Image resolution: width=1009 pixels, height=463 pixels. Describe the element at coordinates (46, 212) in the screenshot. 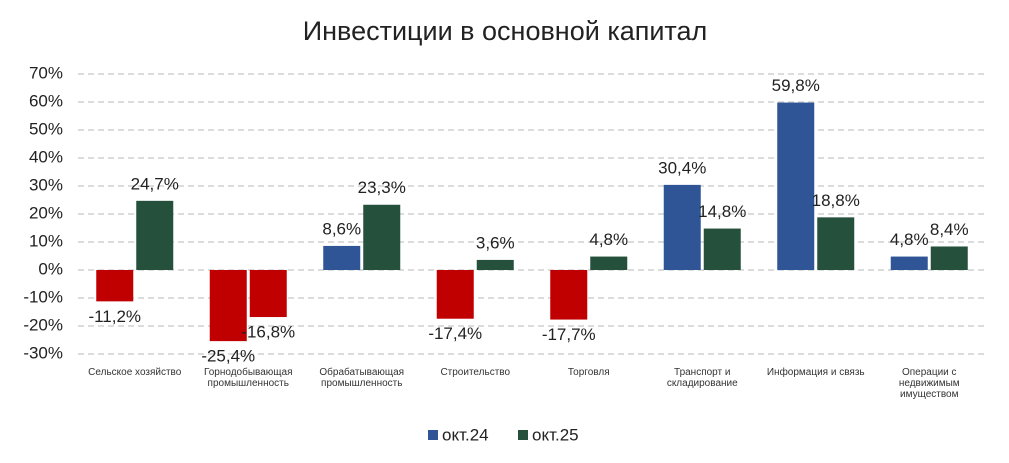

I see `y-tick-label: 20%` at that location.